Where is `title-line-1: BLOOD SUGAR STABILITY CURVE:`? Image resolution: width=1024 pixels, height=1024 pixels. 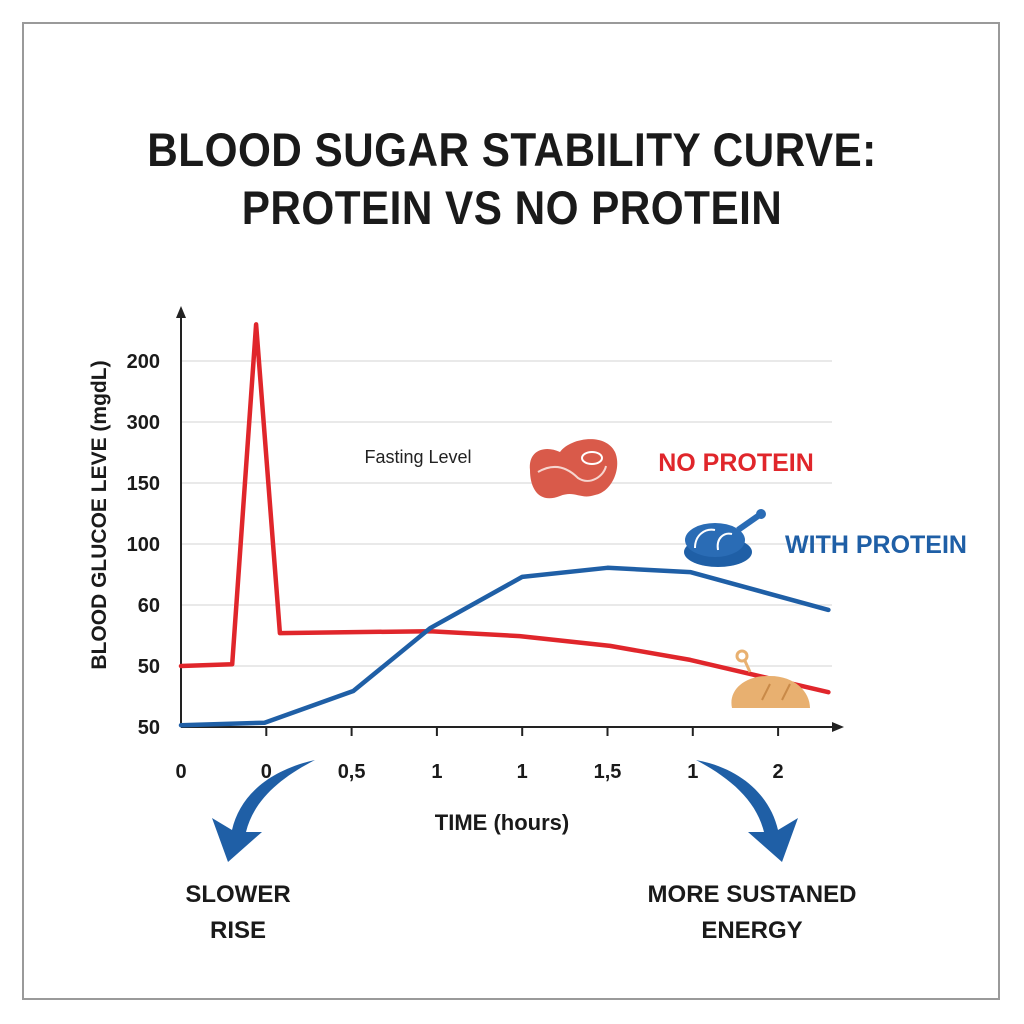 title-line-1: BLOOD SUGAR STABILITY CURVE: is located at coordinates (512, 149).